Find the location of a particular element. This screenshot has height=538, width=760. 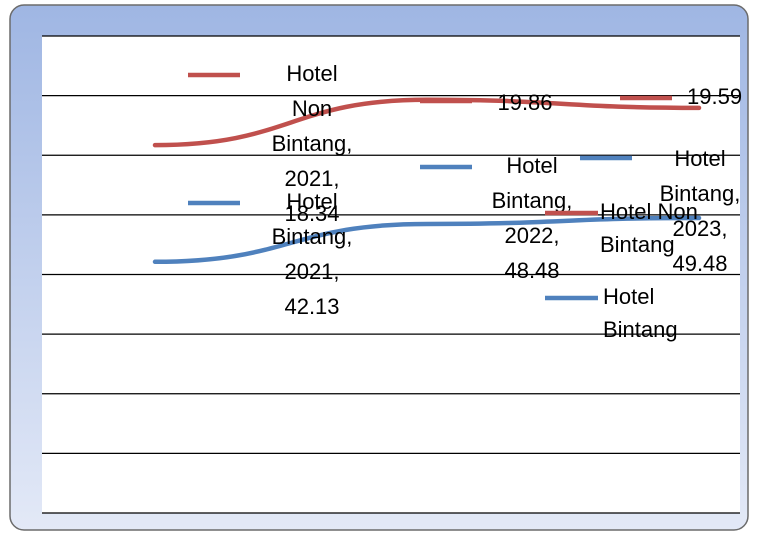

data-label: Hotel Bintang, 2022, 48.48 is located at coordinates (532, 218).